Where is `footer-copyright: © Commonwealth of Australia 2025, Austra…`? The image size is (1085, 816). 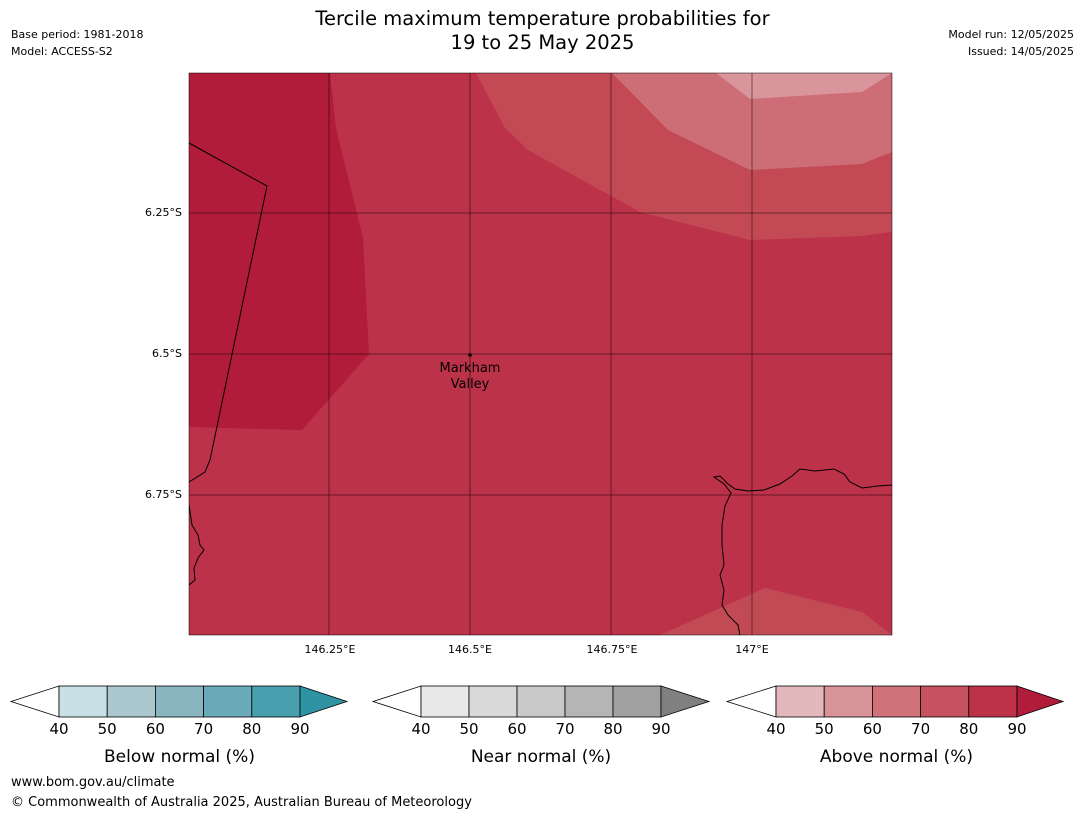
footer-copyright: © Commonwealth of Australia 2025, Austra… is located at coordinates (241, 802).